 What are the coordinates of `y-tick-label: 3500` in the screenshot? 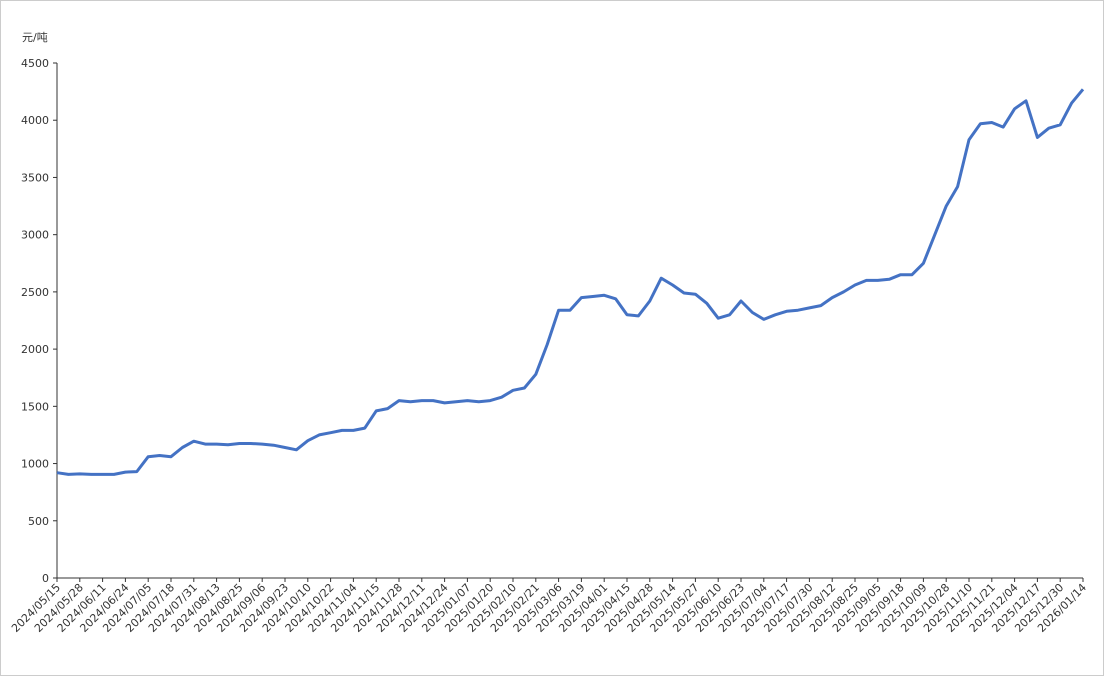 It's located at (35, 177).